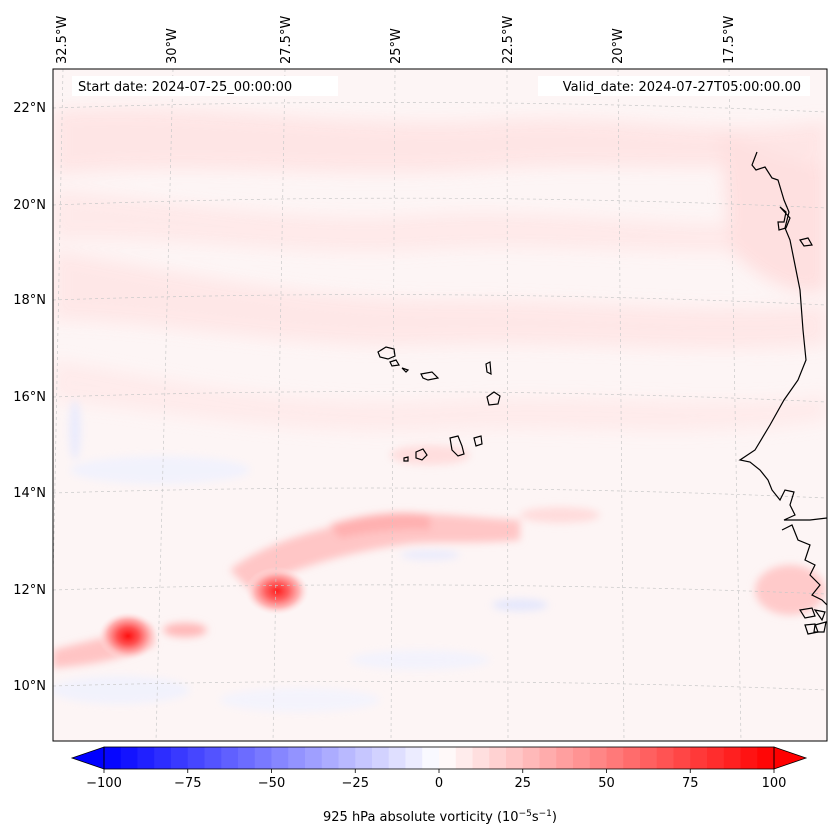  I want to click on colorbar-segments, so click(439, 758).